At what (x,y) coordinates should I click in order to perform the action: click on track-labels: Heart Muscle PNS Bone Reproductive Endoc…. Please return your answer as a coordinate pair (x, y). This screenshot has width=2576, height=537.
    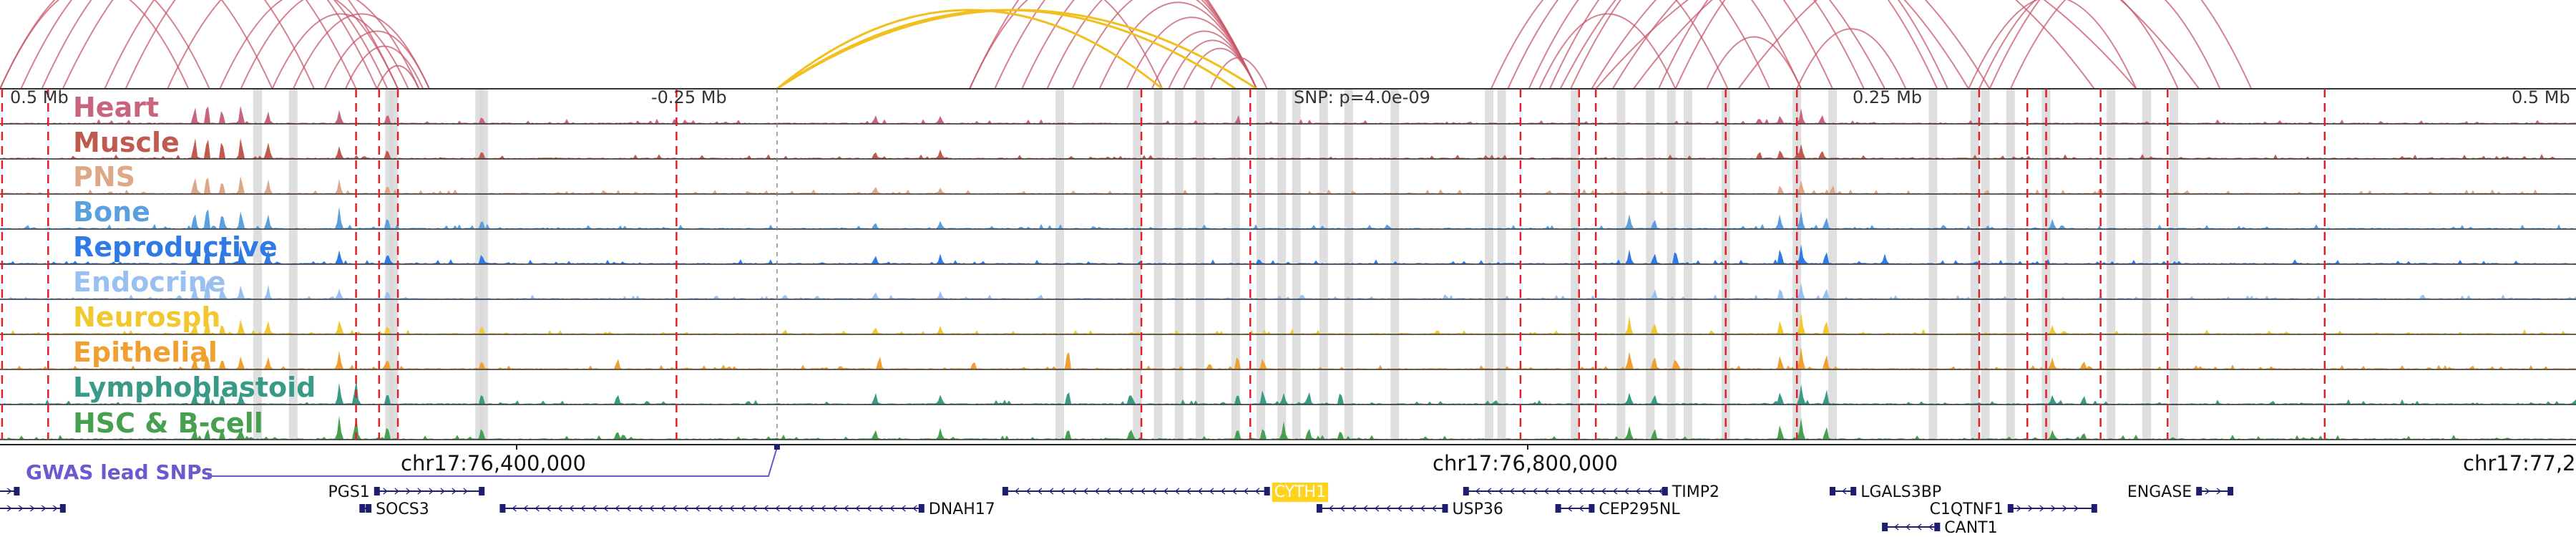
    Looking at the image, I should click on (194, 265).